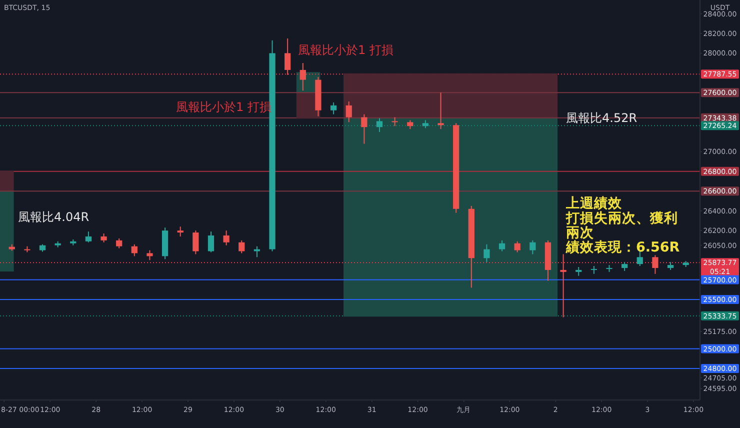  Describe the element at coordinates (621, 225) in the screenshot. I see `annotation: 打損失兩次、獲利兩次` at that location.